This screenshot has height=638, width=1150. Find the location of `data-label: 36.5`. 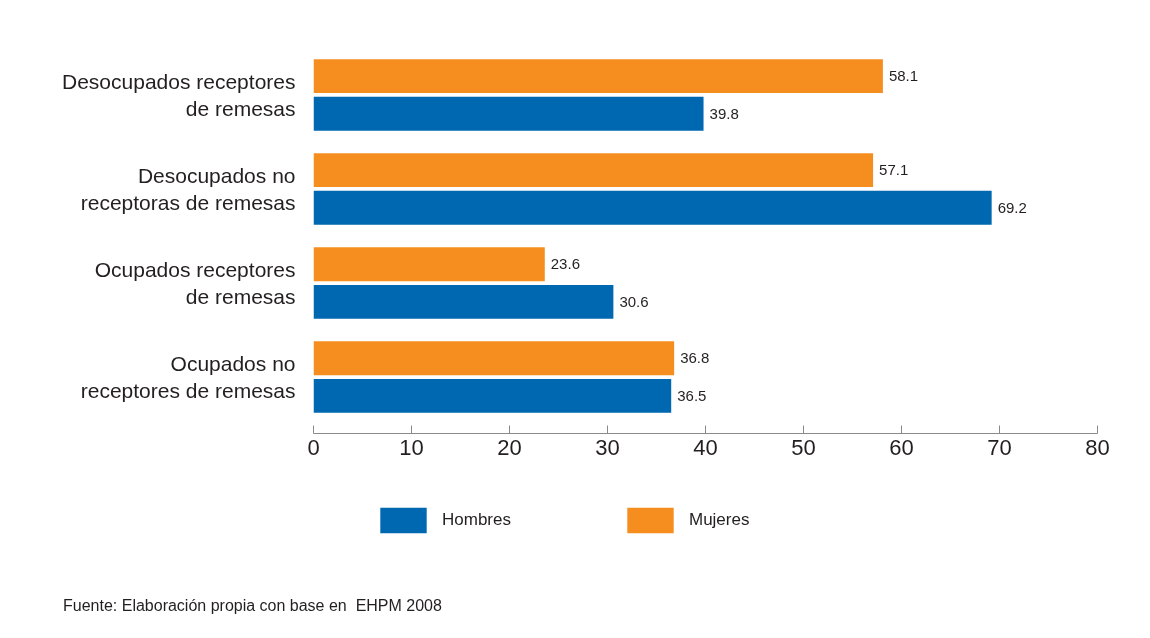

data-label: 36.5 is located at coordinates (692, 395).